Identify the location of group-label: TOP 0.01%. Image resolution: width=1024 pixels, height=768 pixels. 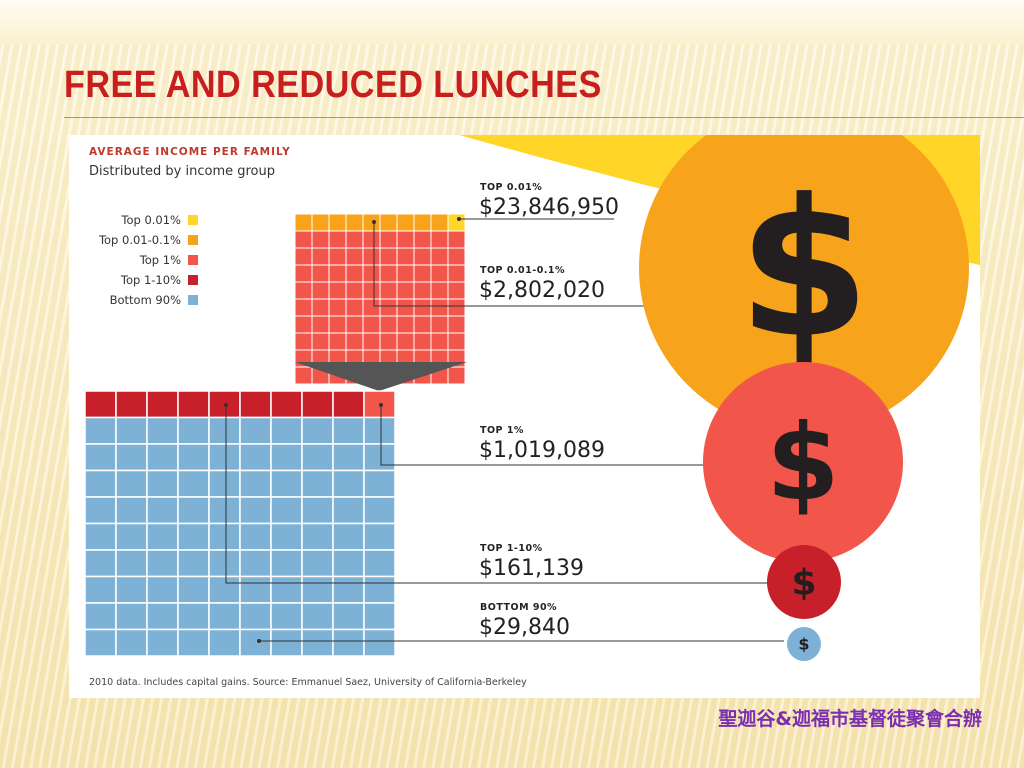
(511, 187).